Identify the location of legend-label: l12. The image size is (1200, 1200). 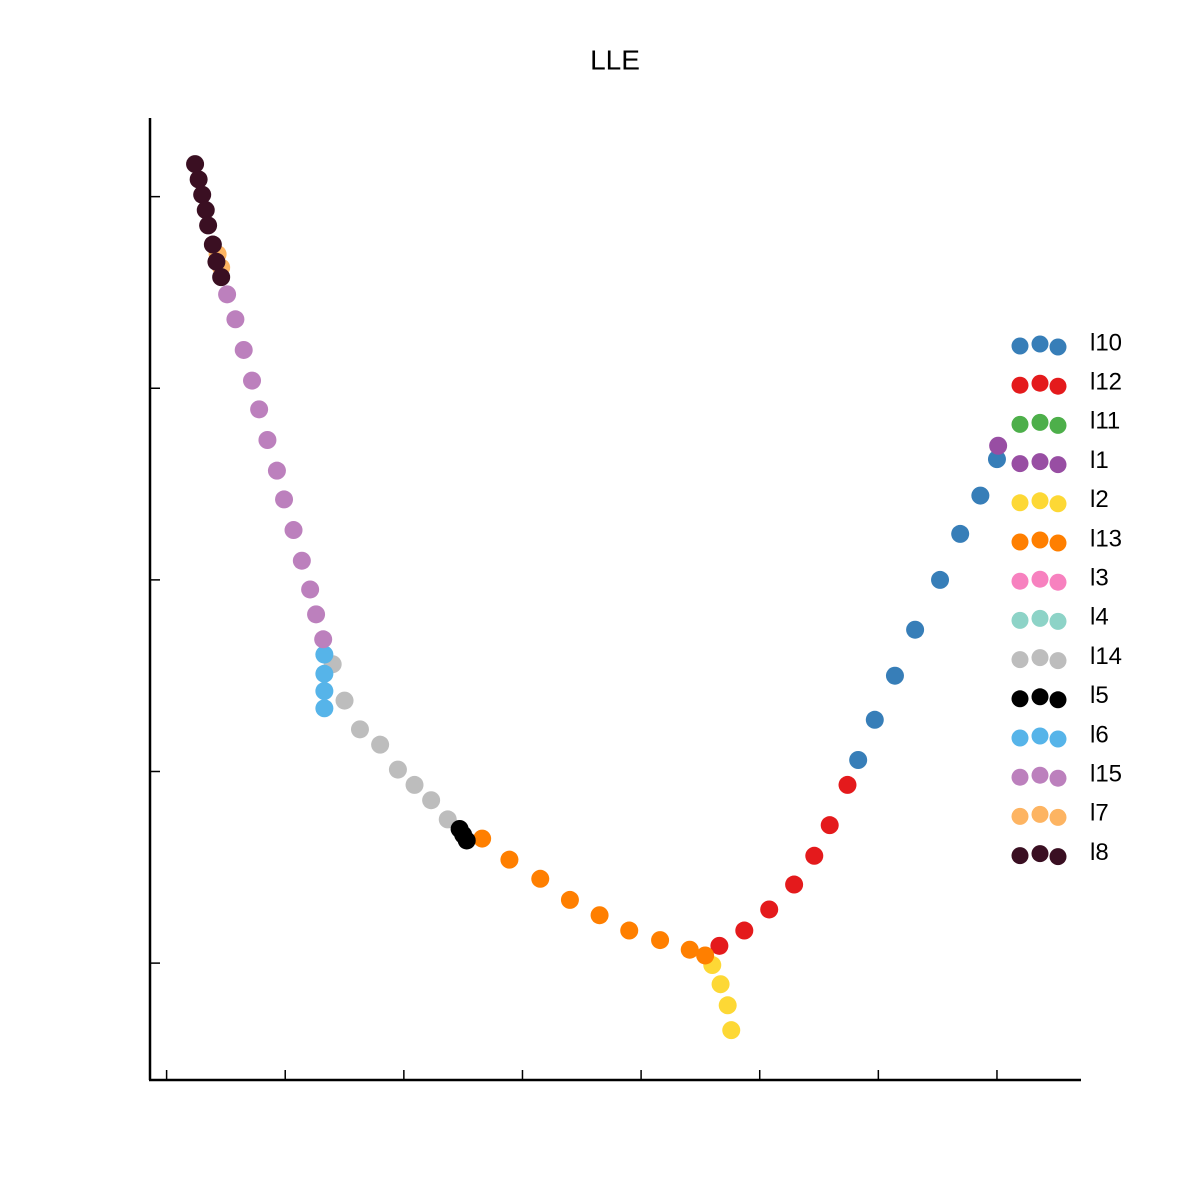
(1106, 382).